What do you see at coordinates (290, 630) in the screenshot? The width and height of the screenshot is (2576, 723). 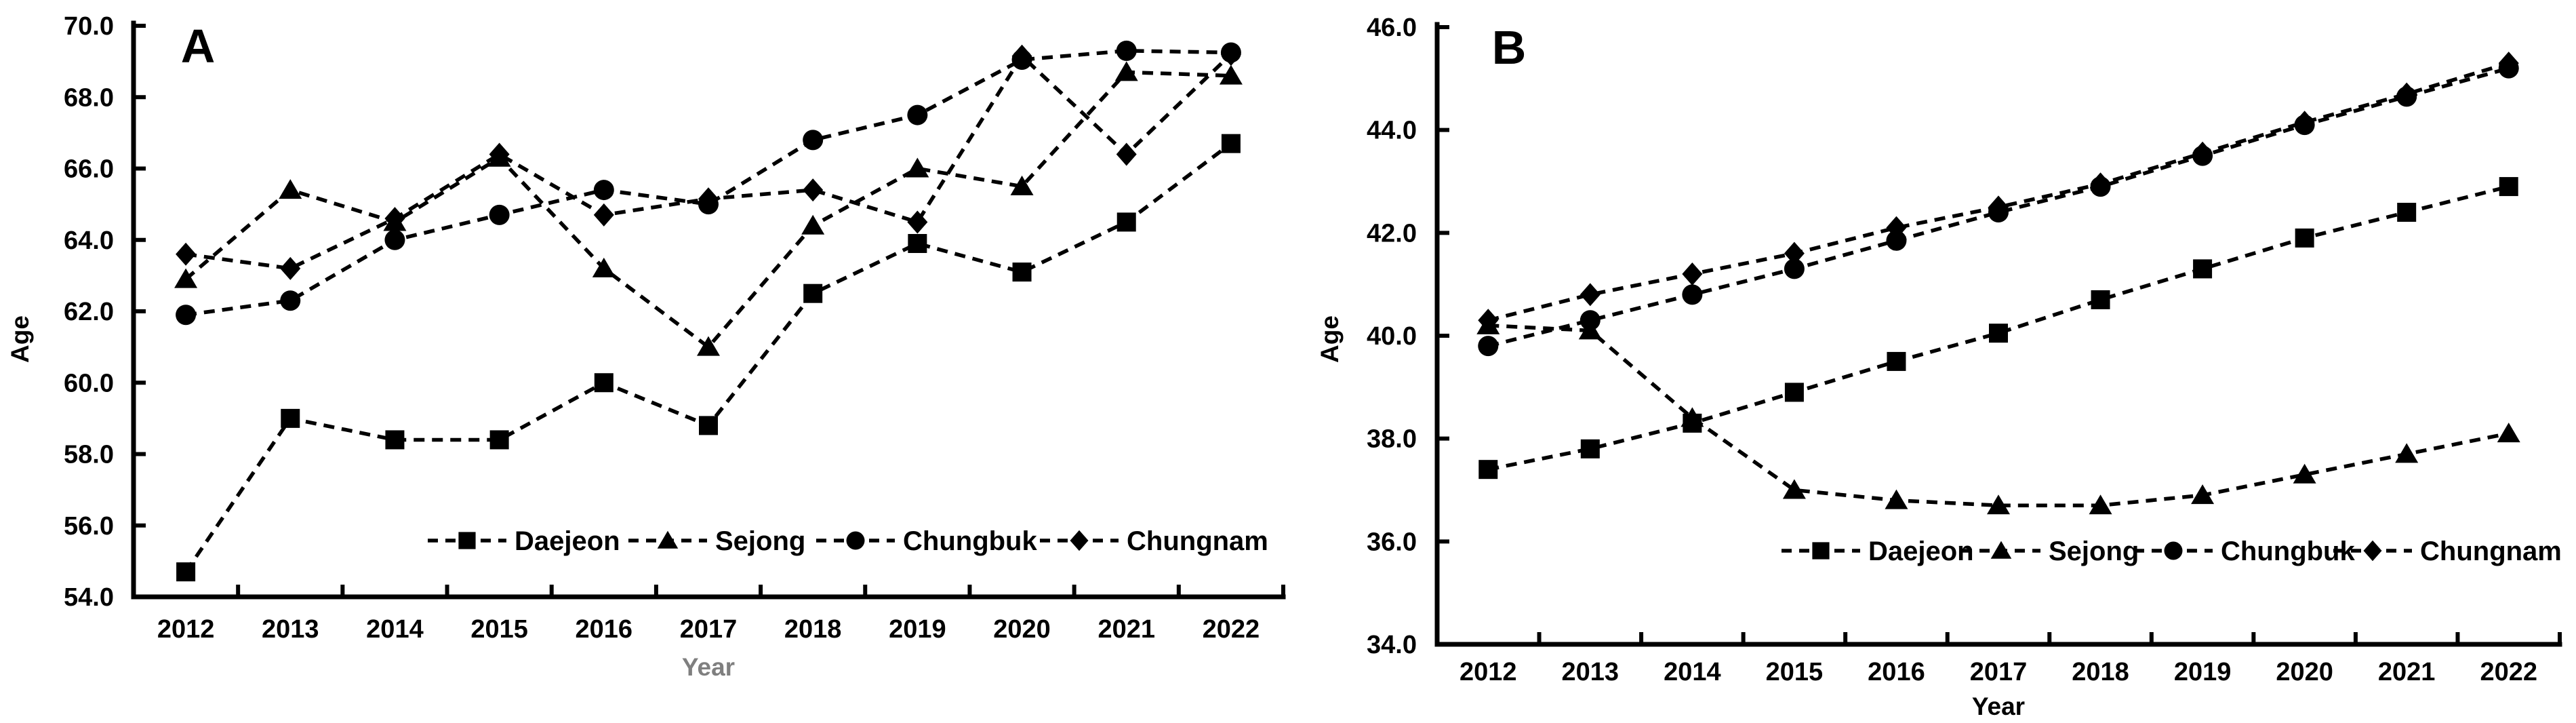 I see `x-category-label: 2013` at bounding box center [290, 630].